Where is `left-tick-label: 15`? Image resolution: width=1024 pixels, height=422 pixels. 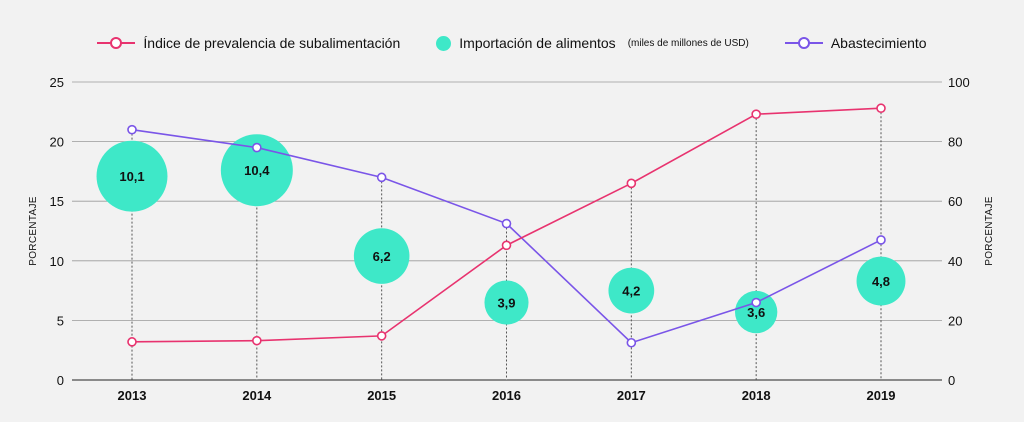
left-tick-label: 15 is located at coordinates (57, 201).